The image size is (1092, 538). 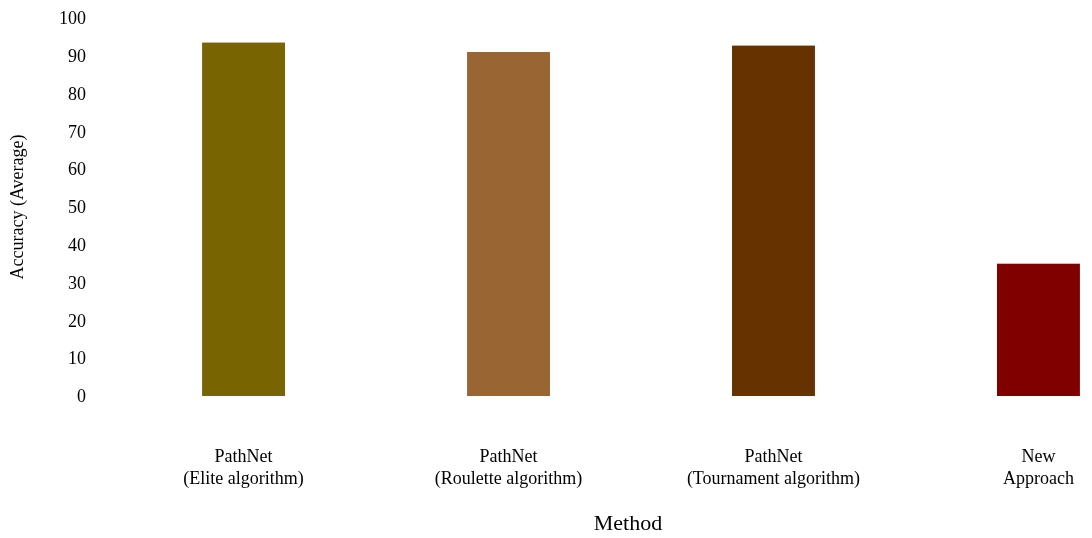 What do you see at coordinates (81, 396) in the screenshot?
I see `y-tick-label: 0` at bounding box center [81, 396].